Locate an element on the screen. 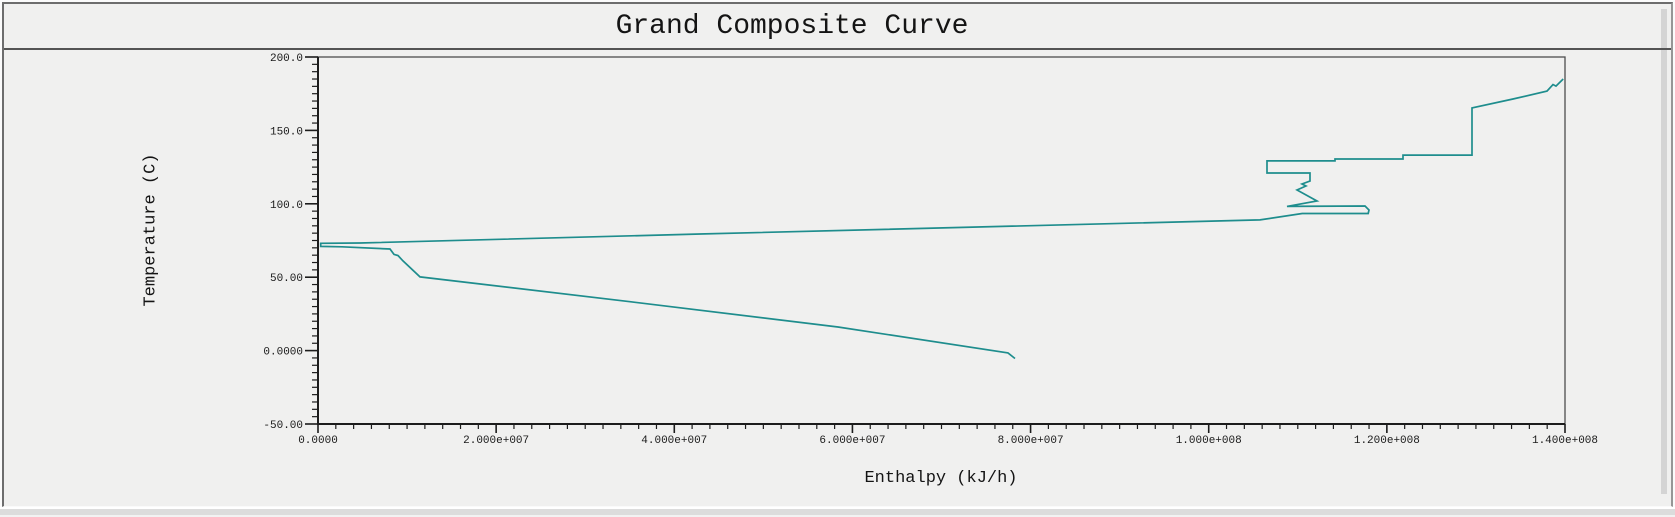  x-axis-tick-label: 1.400e+008 is located at coordinates (1565, 441).